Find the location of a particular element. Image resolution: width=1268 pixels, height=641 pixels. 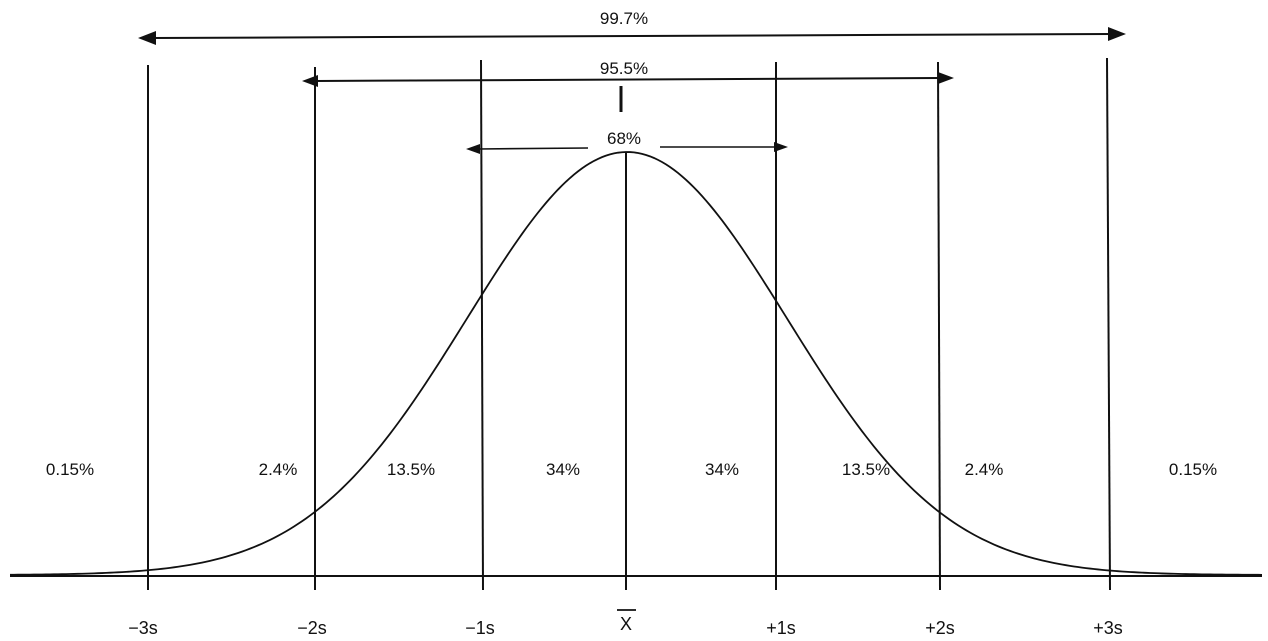

region-label-minus-1s-to-mean: 34% is located at coordinates (563, 469).